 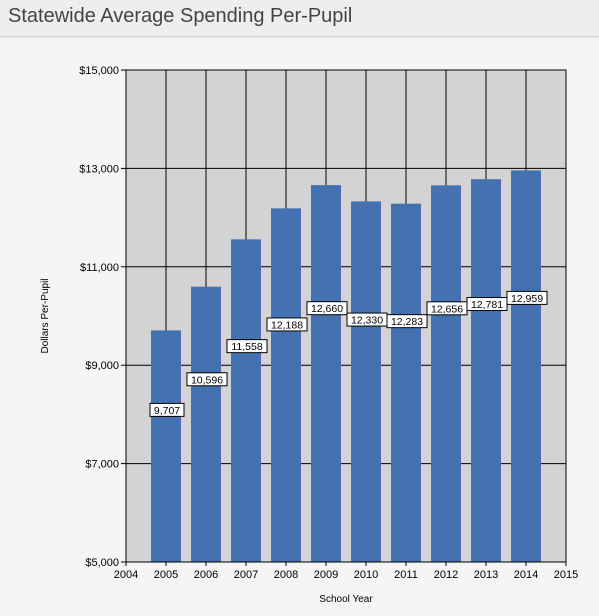 I want to click on y-tick-label: $13,000, so click(x=99, y=169).